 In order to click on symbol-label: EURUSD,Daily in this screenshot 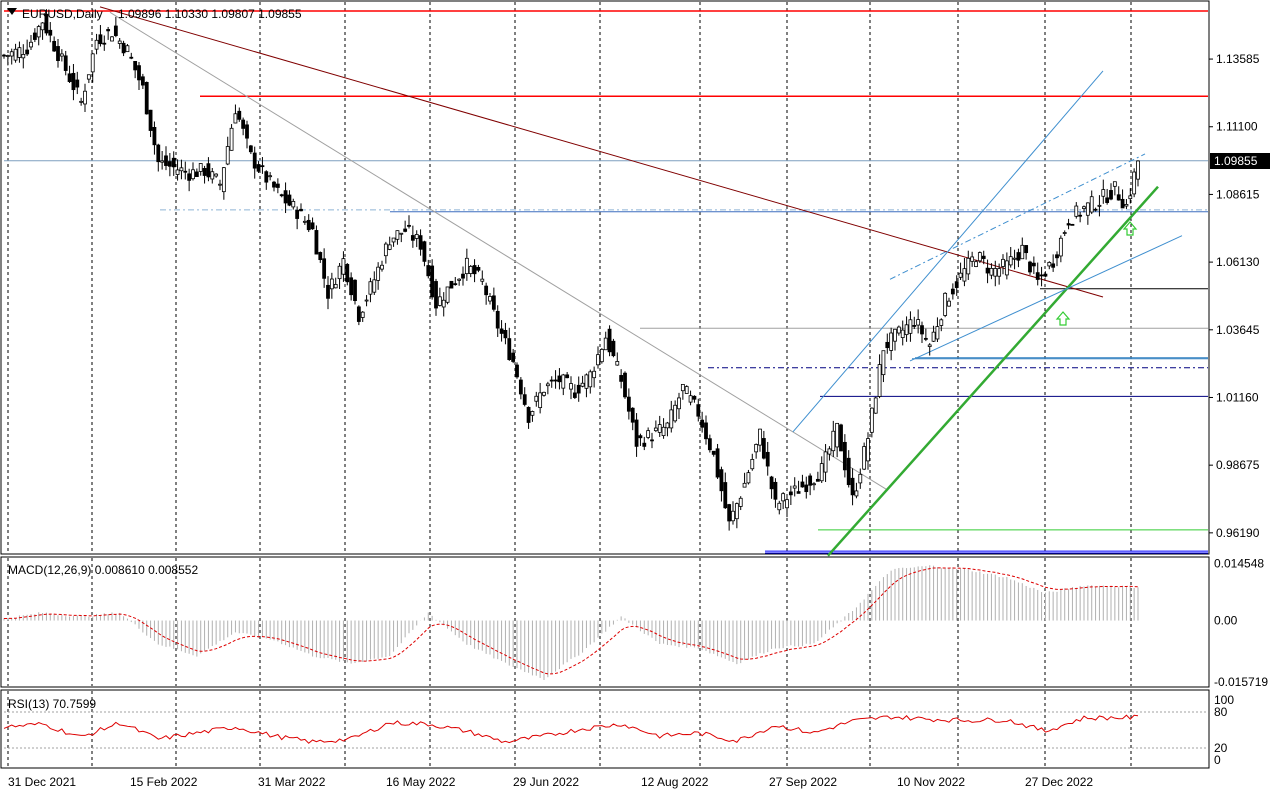, I will do `click(62, 14)`.